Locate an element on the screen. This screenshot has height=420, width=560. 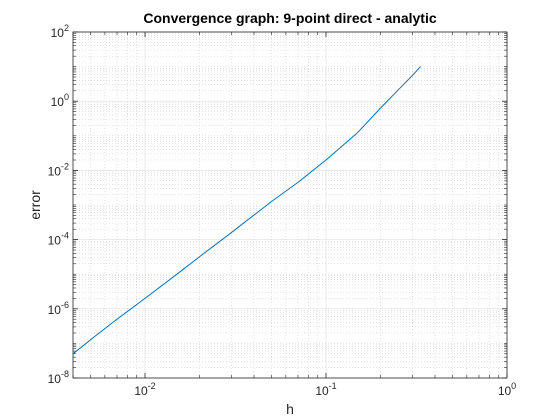
x-tick-label: 10⁻² is located at coordinates (144, 389).